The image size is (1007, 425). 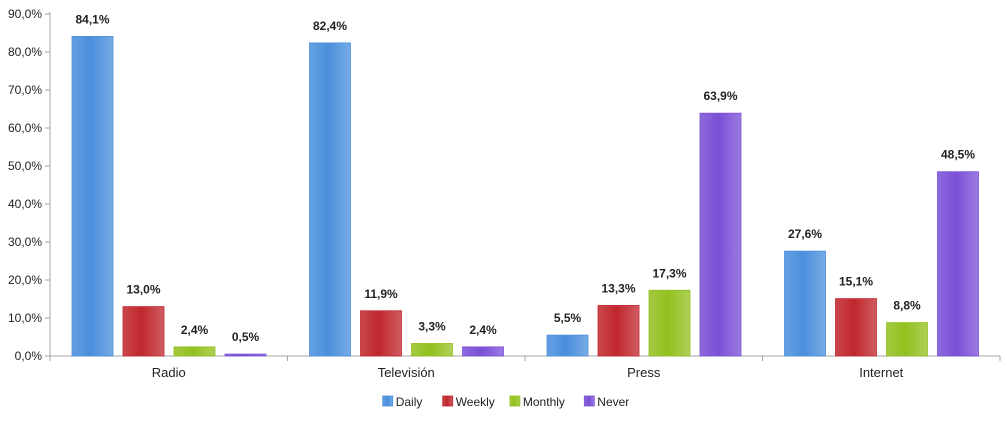 What do you see at coordinates (406, 372) in the screenshot?
I see `x-category-label: Televisión` at bounding box center [406, 372].